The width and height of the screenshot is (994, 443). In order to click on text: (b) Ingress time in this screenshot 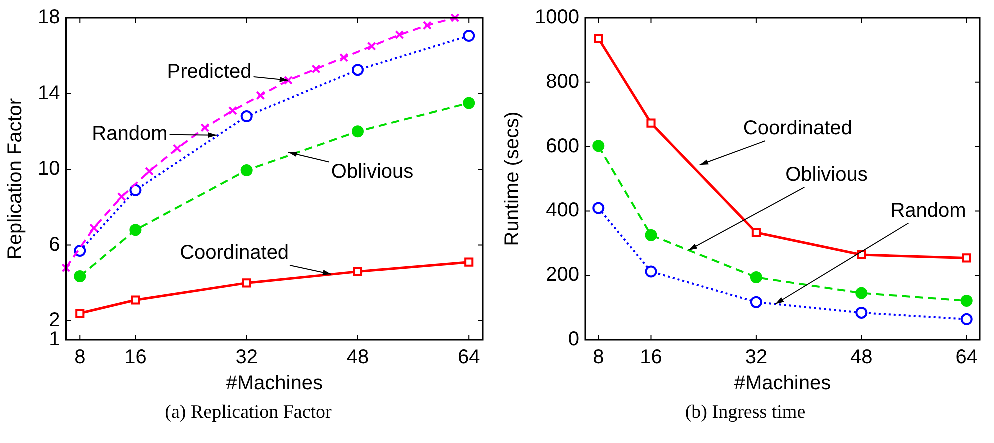, I will do `click(745, 413)`.